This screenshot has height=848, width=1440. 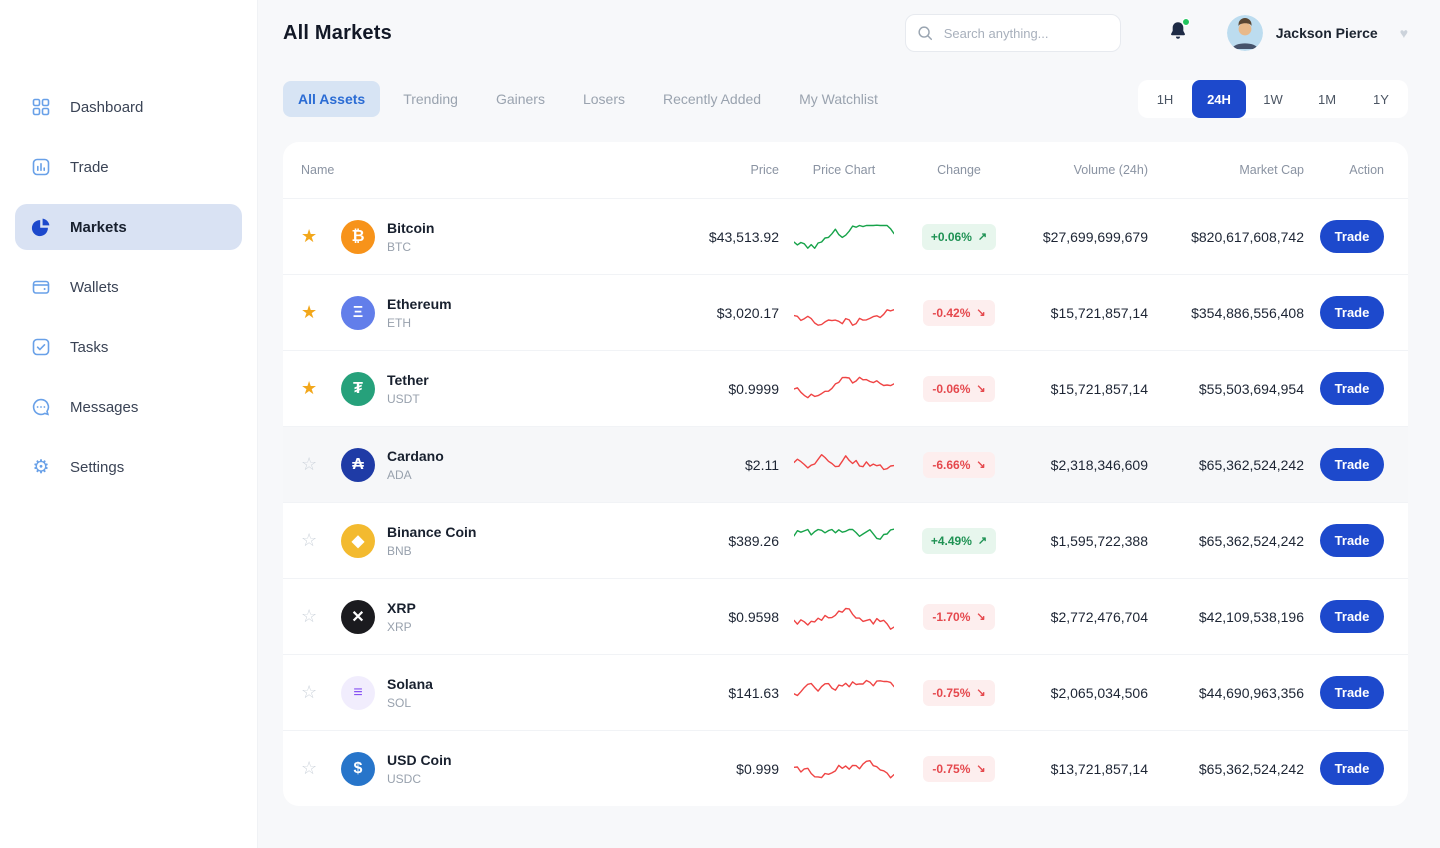 What do you see at coordinates (401, 607) in the screenshot?
I see `asset-name: XRP` at bounding box center [401, 607].